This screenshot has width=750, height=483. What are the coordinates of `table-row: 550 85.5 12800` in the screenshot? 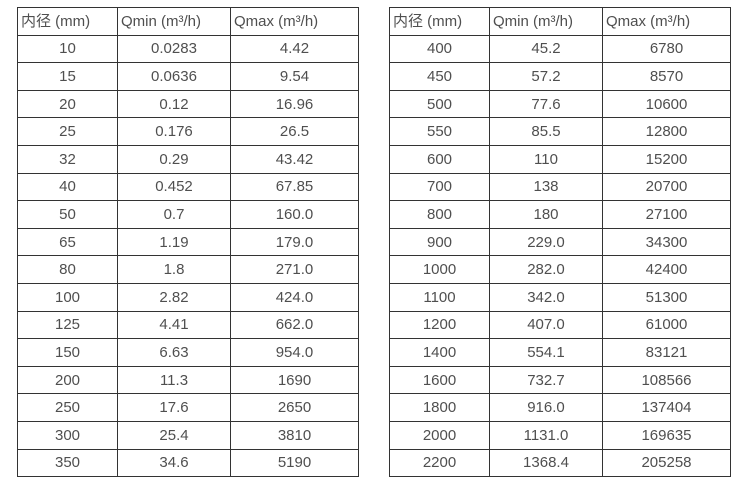 It's located at (560, 131).